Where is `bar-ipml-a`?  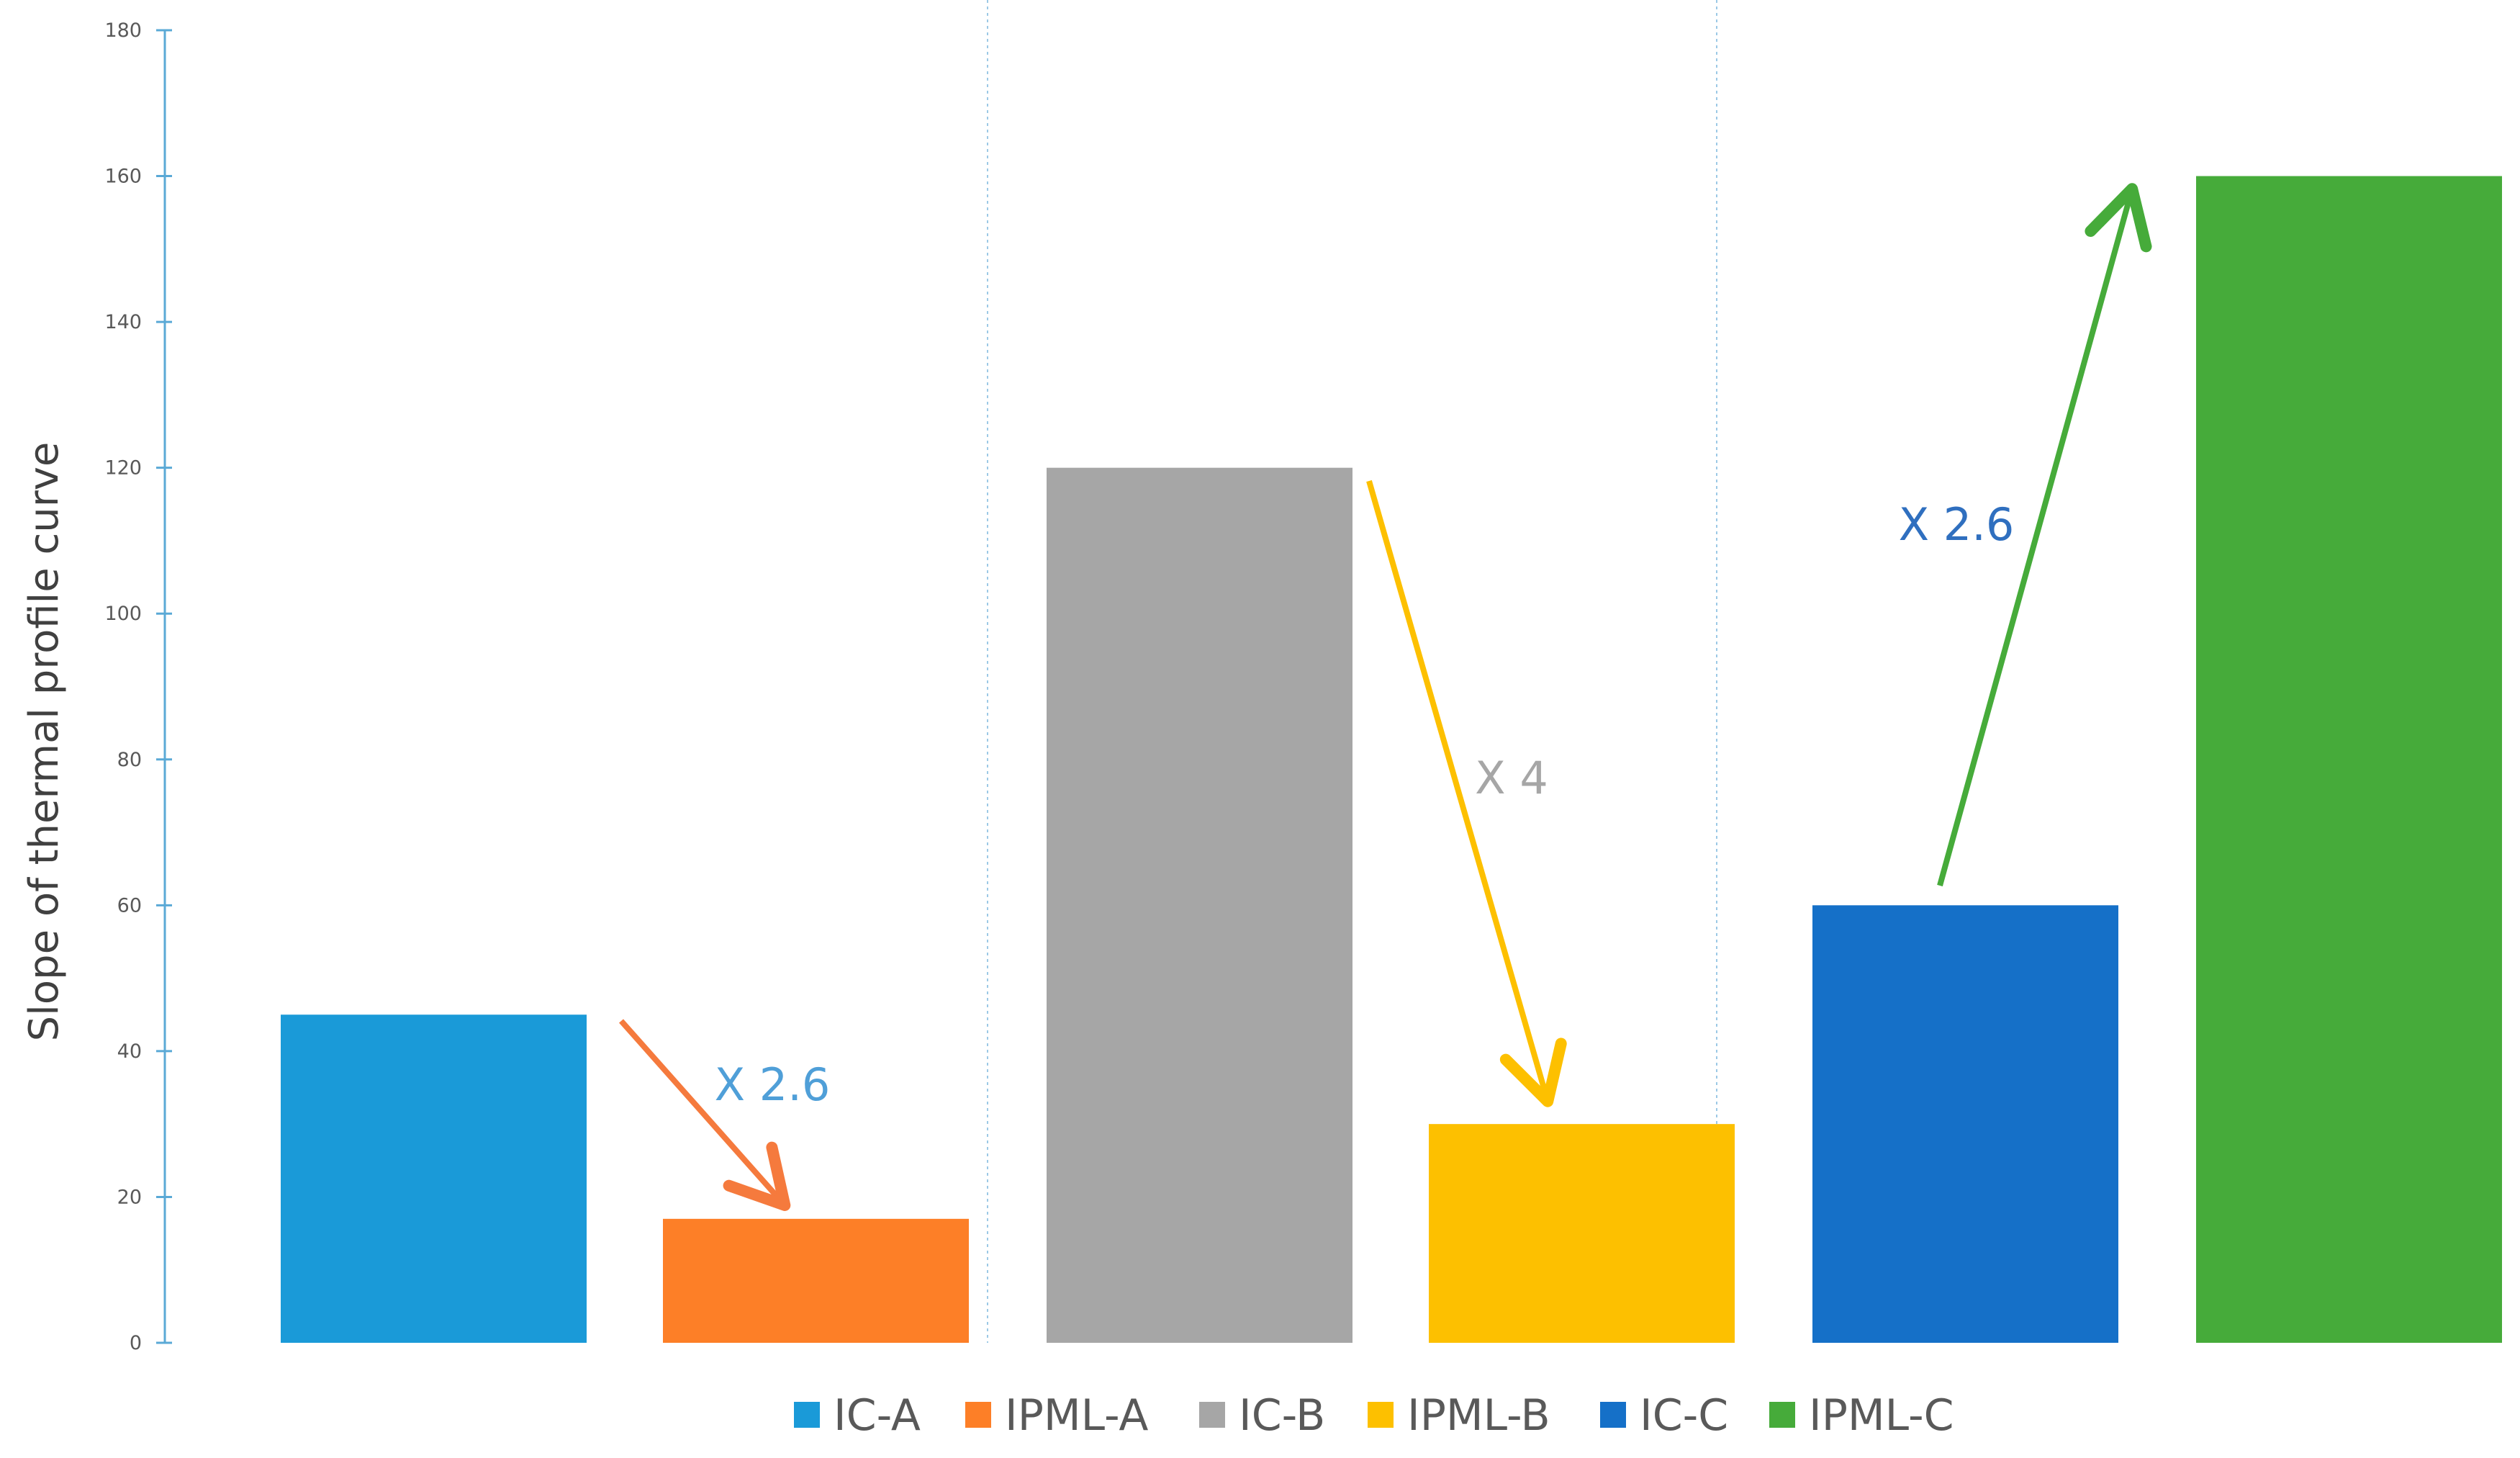 bar-ipml-a is located at coordinates (816, 1281).